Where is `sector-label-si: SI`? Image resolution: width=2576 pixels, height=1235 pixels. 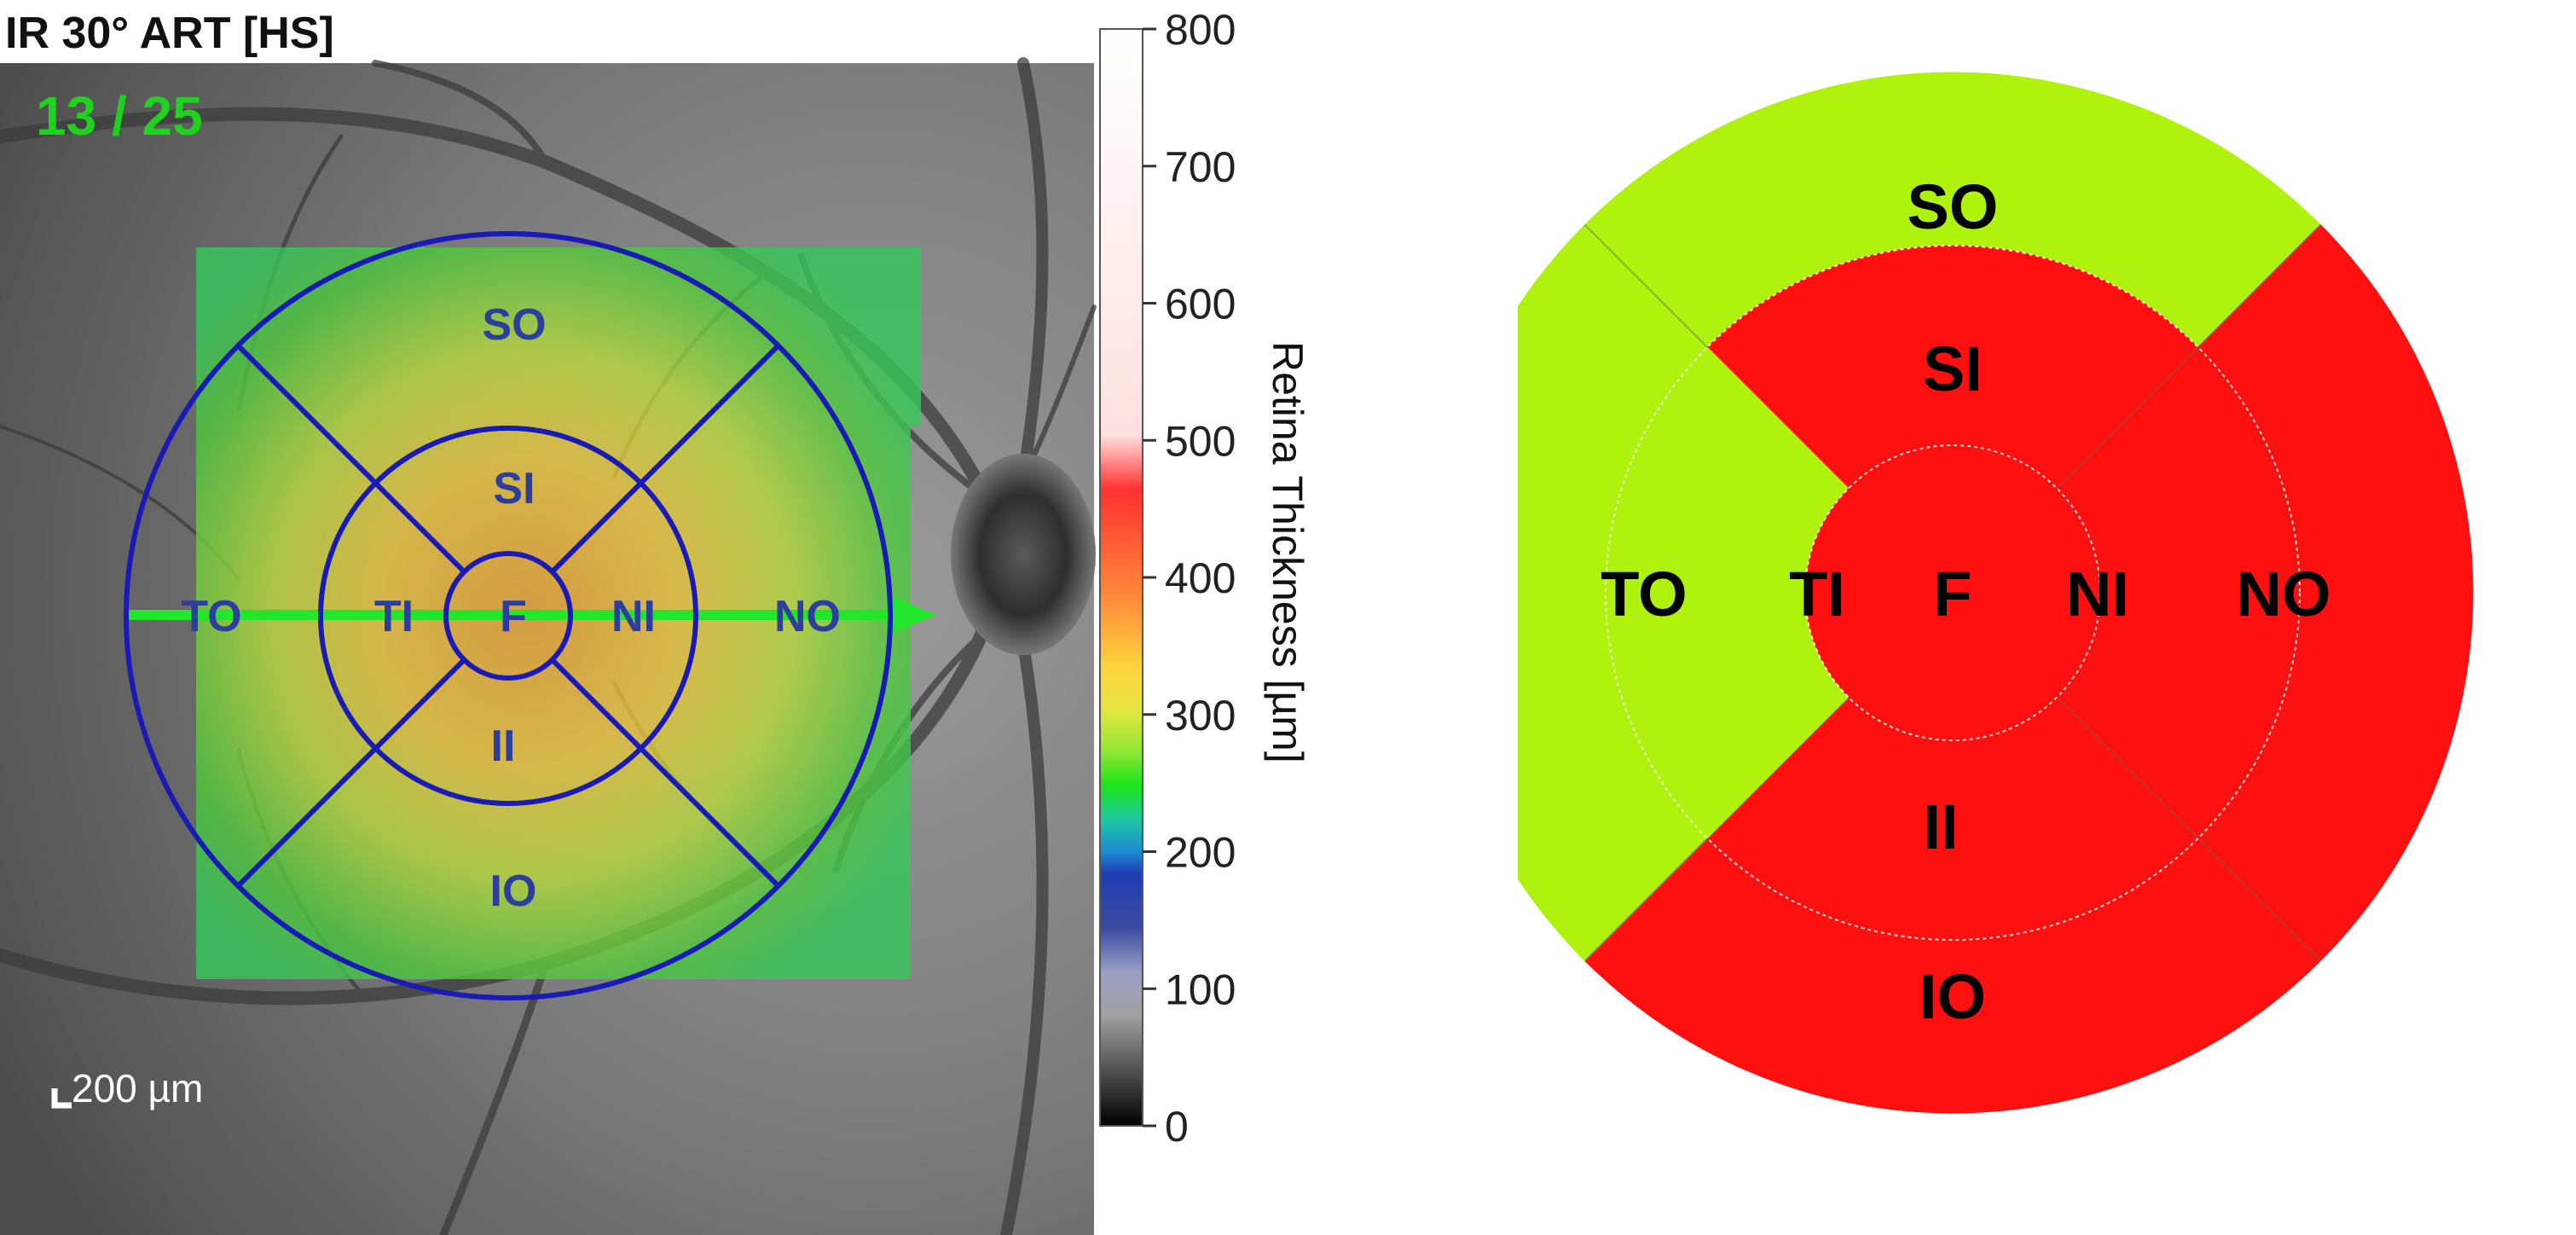 sector-label-si: SI is located at coordinates (1953, 368).